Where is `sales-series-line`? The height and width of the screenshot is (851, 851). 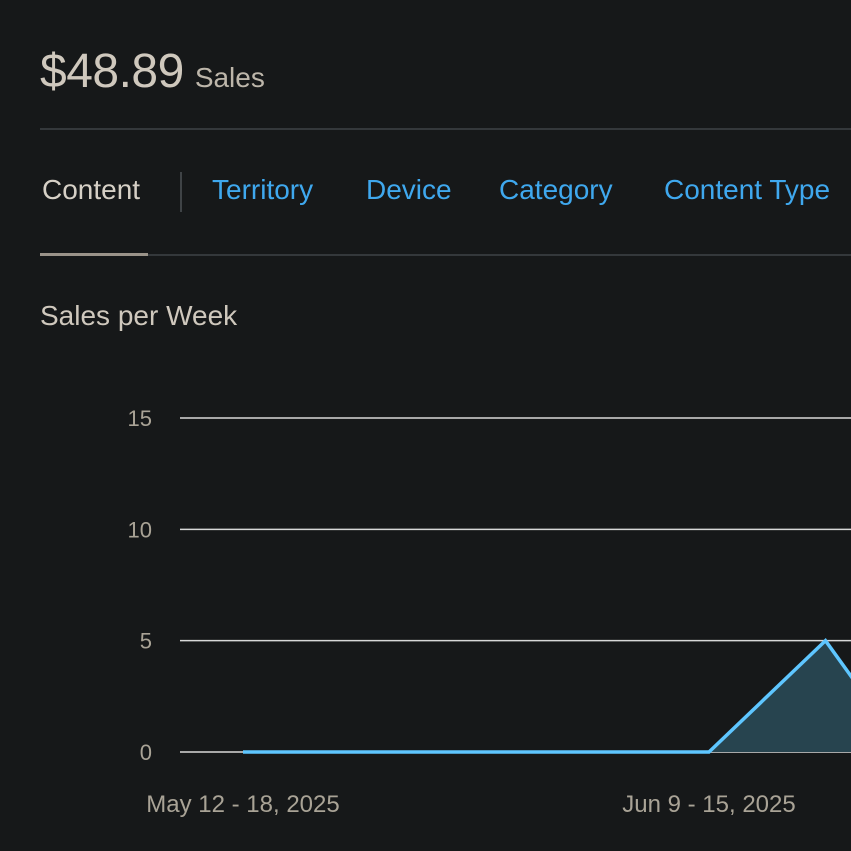
sales-series-line is located at coordinates (547, 696).